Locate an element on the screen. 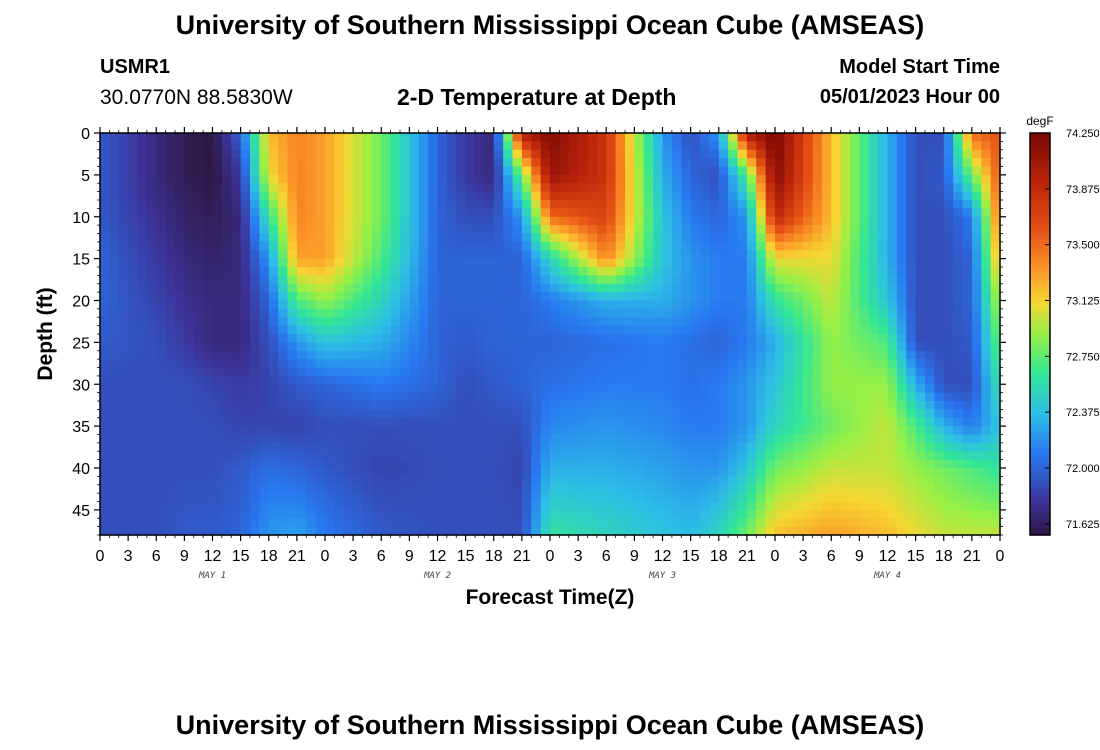 The width and height of the screenshot is (1100, 750). y-tick-label: 20 is located at coordinates (81, 302).